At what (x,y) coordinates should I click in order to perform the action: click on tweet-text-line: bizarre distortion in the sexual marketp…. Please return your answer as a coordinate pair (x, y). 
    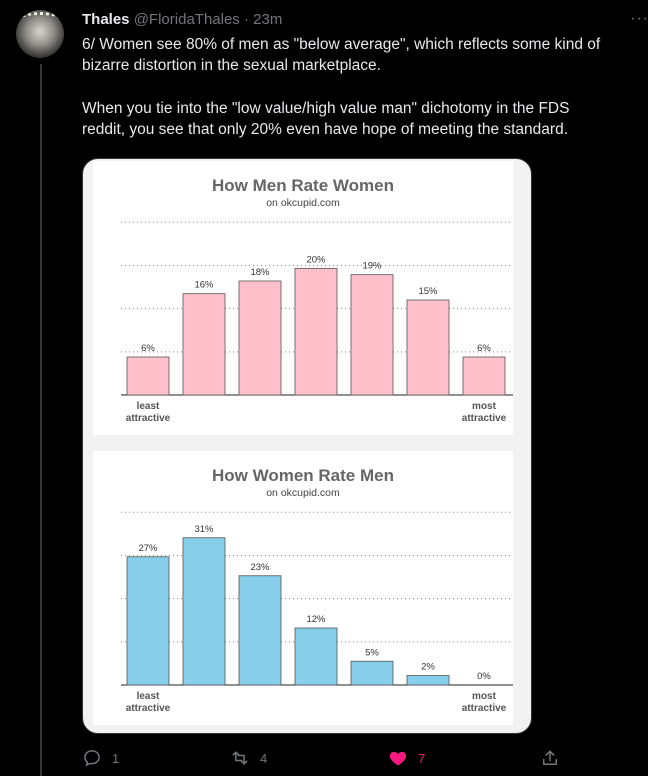
    Looking at the image, I should click on (231, 65).